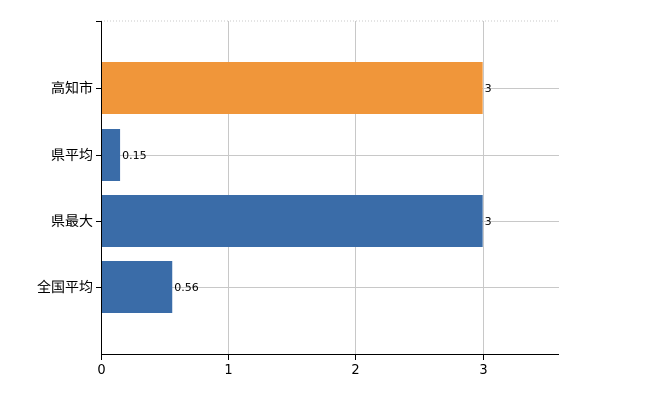  Describe the element at coordinates (72, 222) in the screenshot. I see `category-label: 県最大` at that location.